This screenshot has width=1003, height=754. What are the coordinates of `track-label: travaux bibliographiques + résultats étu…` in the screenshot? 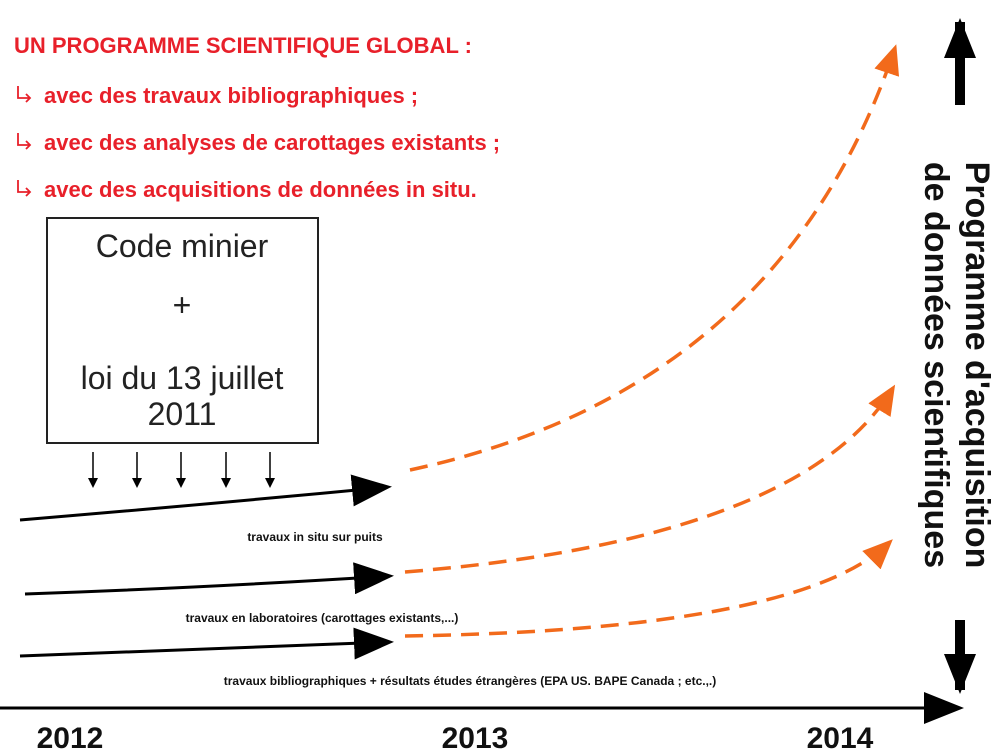 It's located at (470, 681).